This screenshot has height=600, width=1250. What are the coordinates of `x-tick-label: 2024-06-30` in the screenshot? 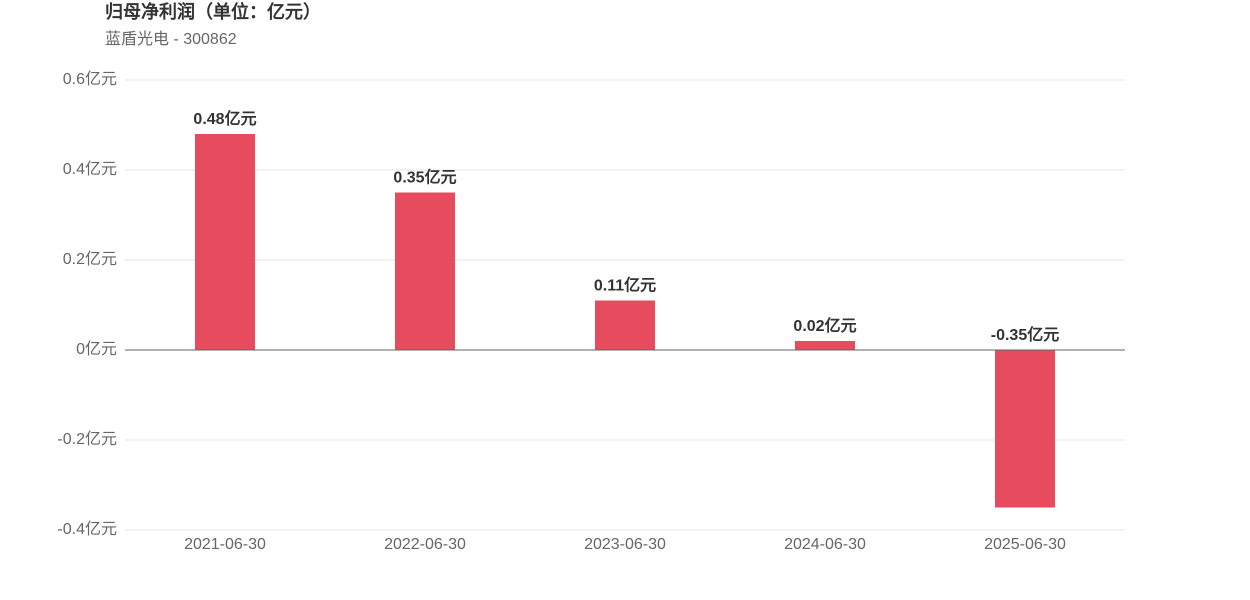 It's located at (825, 544).